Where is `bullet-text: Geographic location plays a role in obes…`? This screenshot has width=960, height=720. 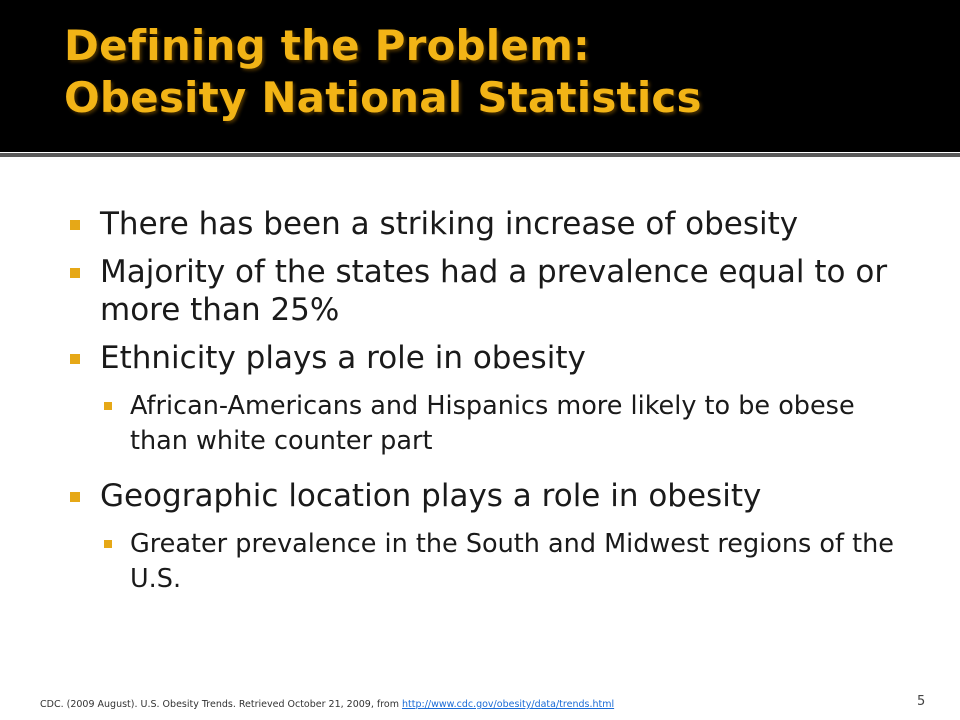 bullet-text: Geographic location plays a role in obes… is located at coordinates (431, 496).